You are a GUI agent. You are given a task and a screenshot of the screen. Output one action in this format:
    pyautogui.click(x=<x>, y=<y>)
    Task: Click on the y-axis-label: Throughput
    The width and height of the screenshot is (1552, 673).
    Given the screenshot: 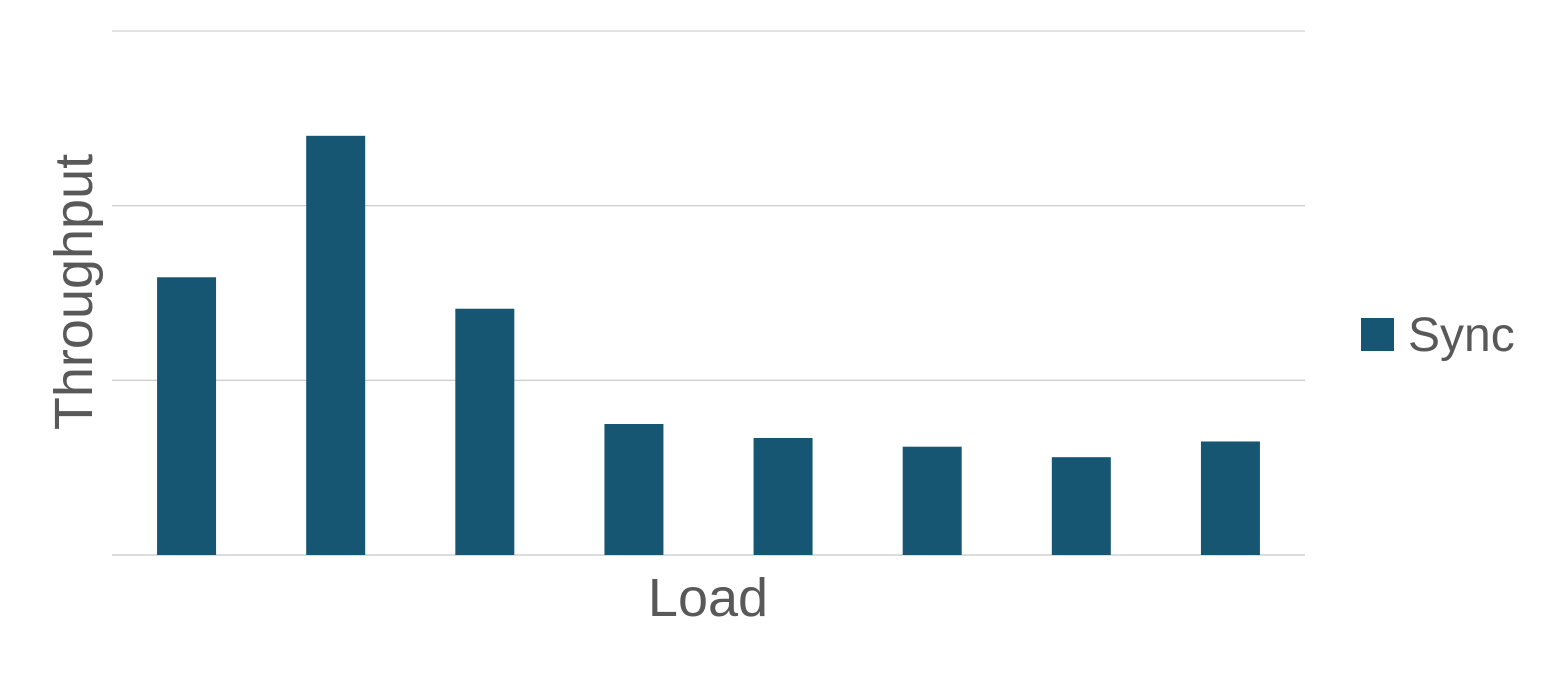 What is the action you would take?
    pyautogui.click(x=74, y=292)
    